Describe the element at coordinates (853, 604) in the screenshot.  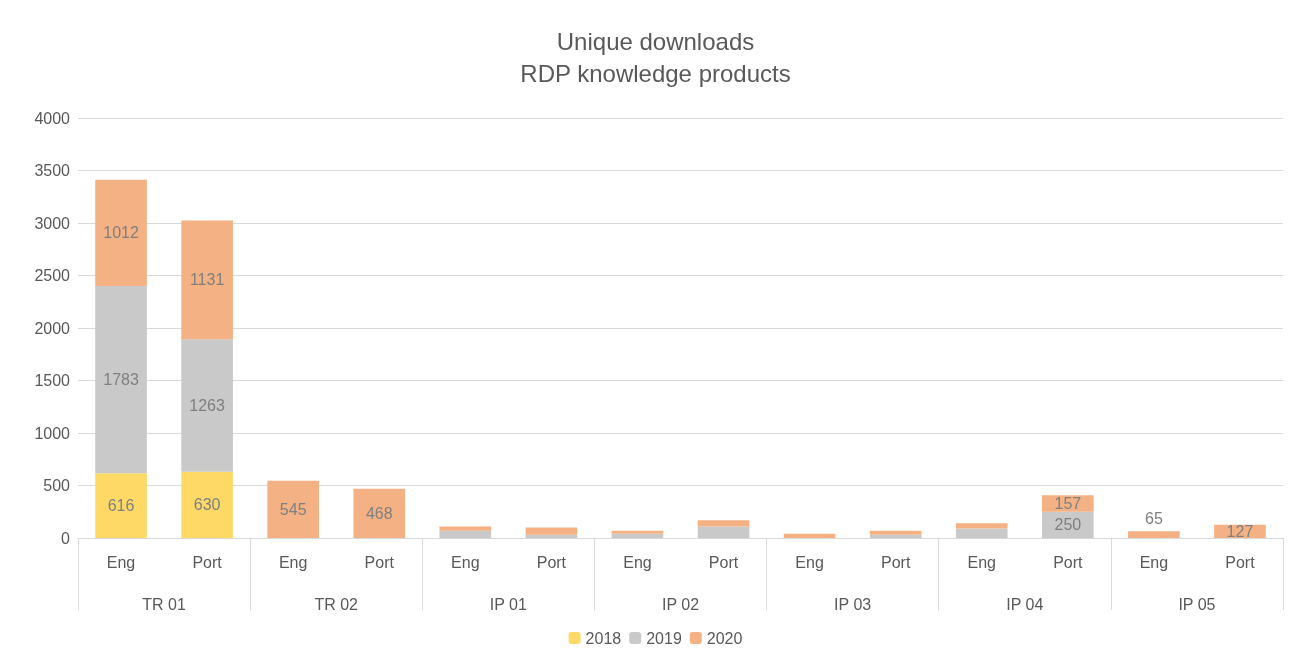
I see `text: IP 03` at that location.